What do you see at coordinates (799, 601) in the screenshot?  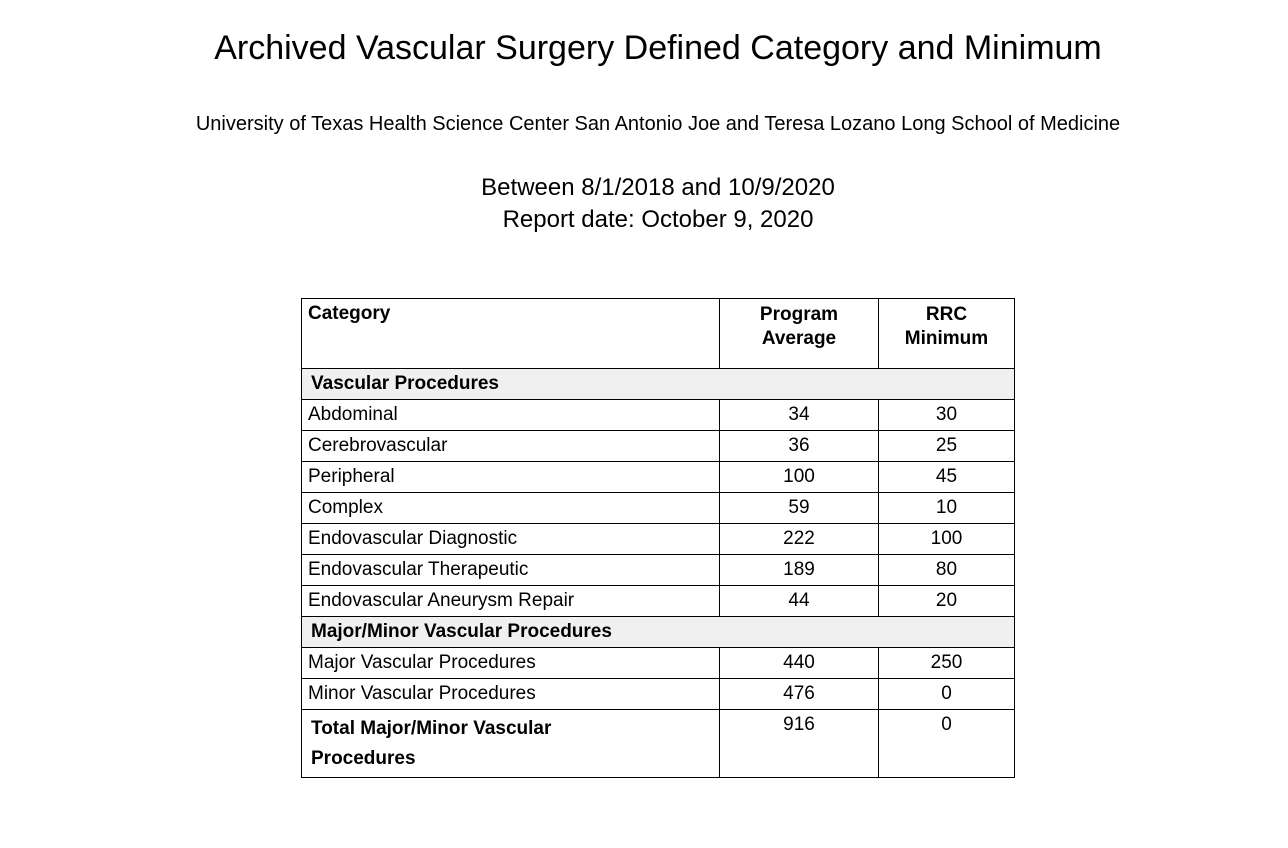 I see `program-average-value: 44` at bounding box center [799, 601].